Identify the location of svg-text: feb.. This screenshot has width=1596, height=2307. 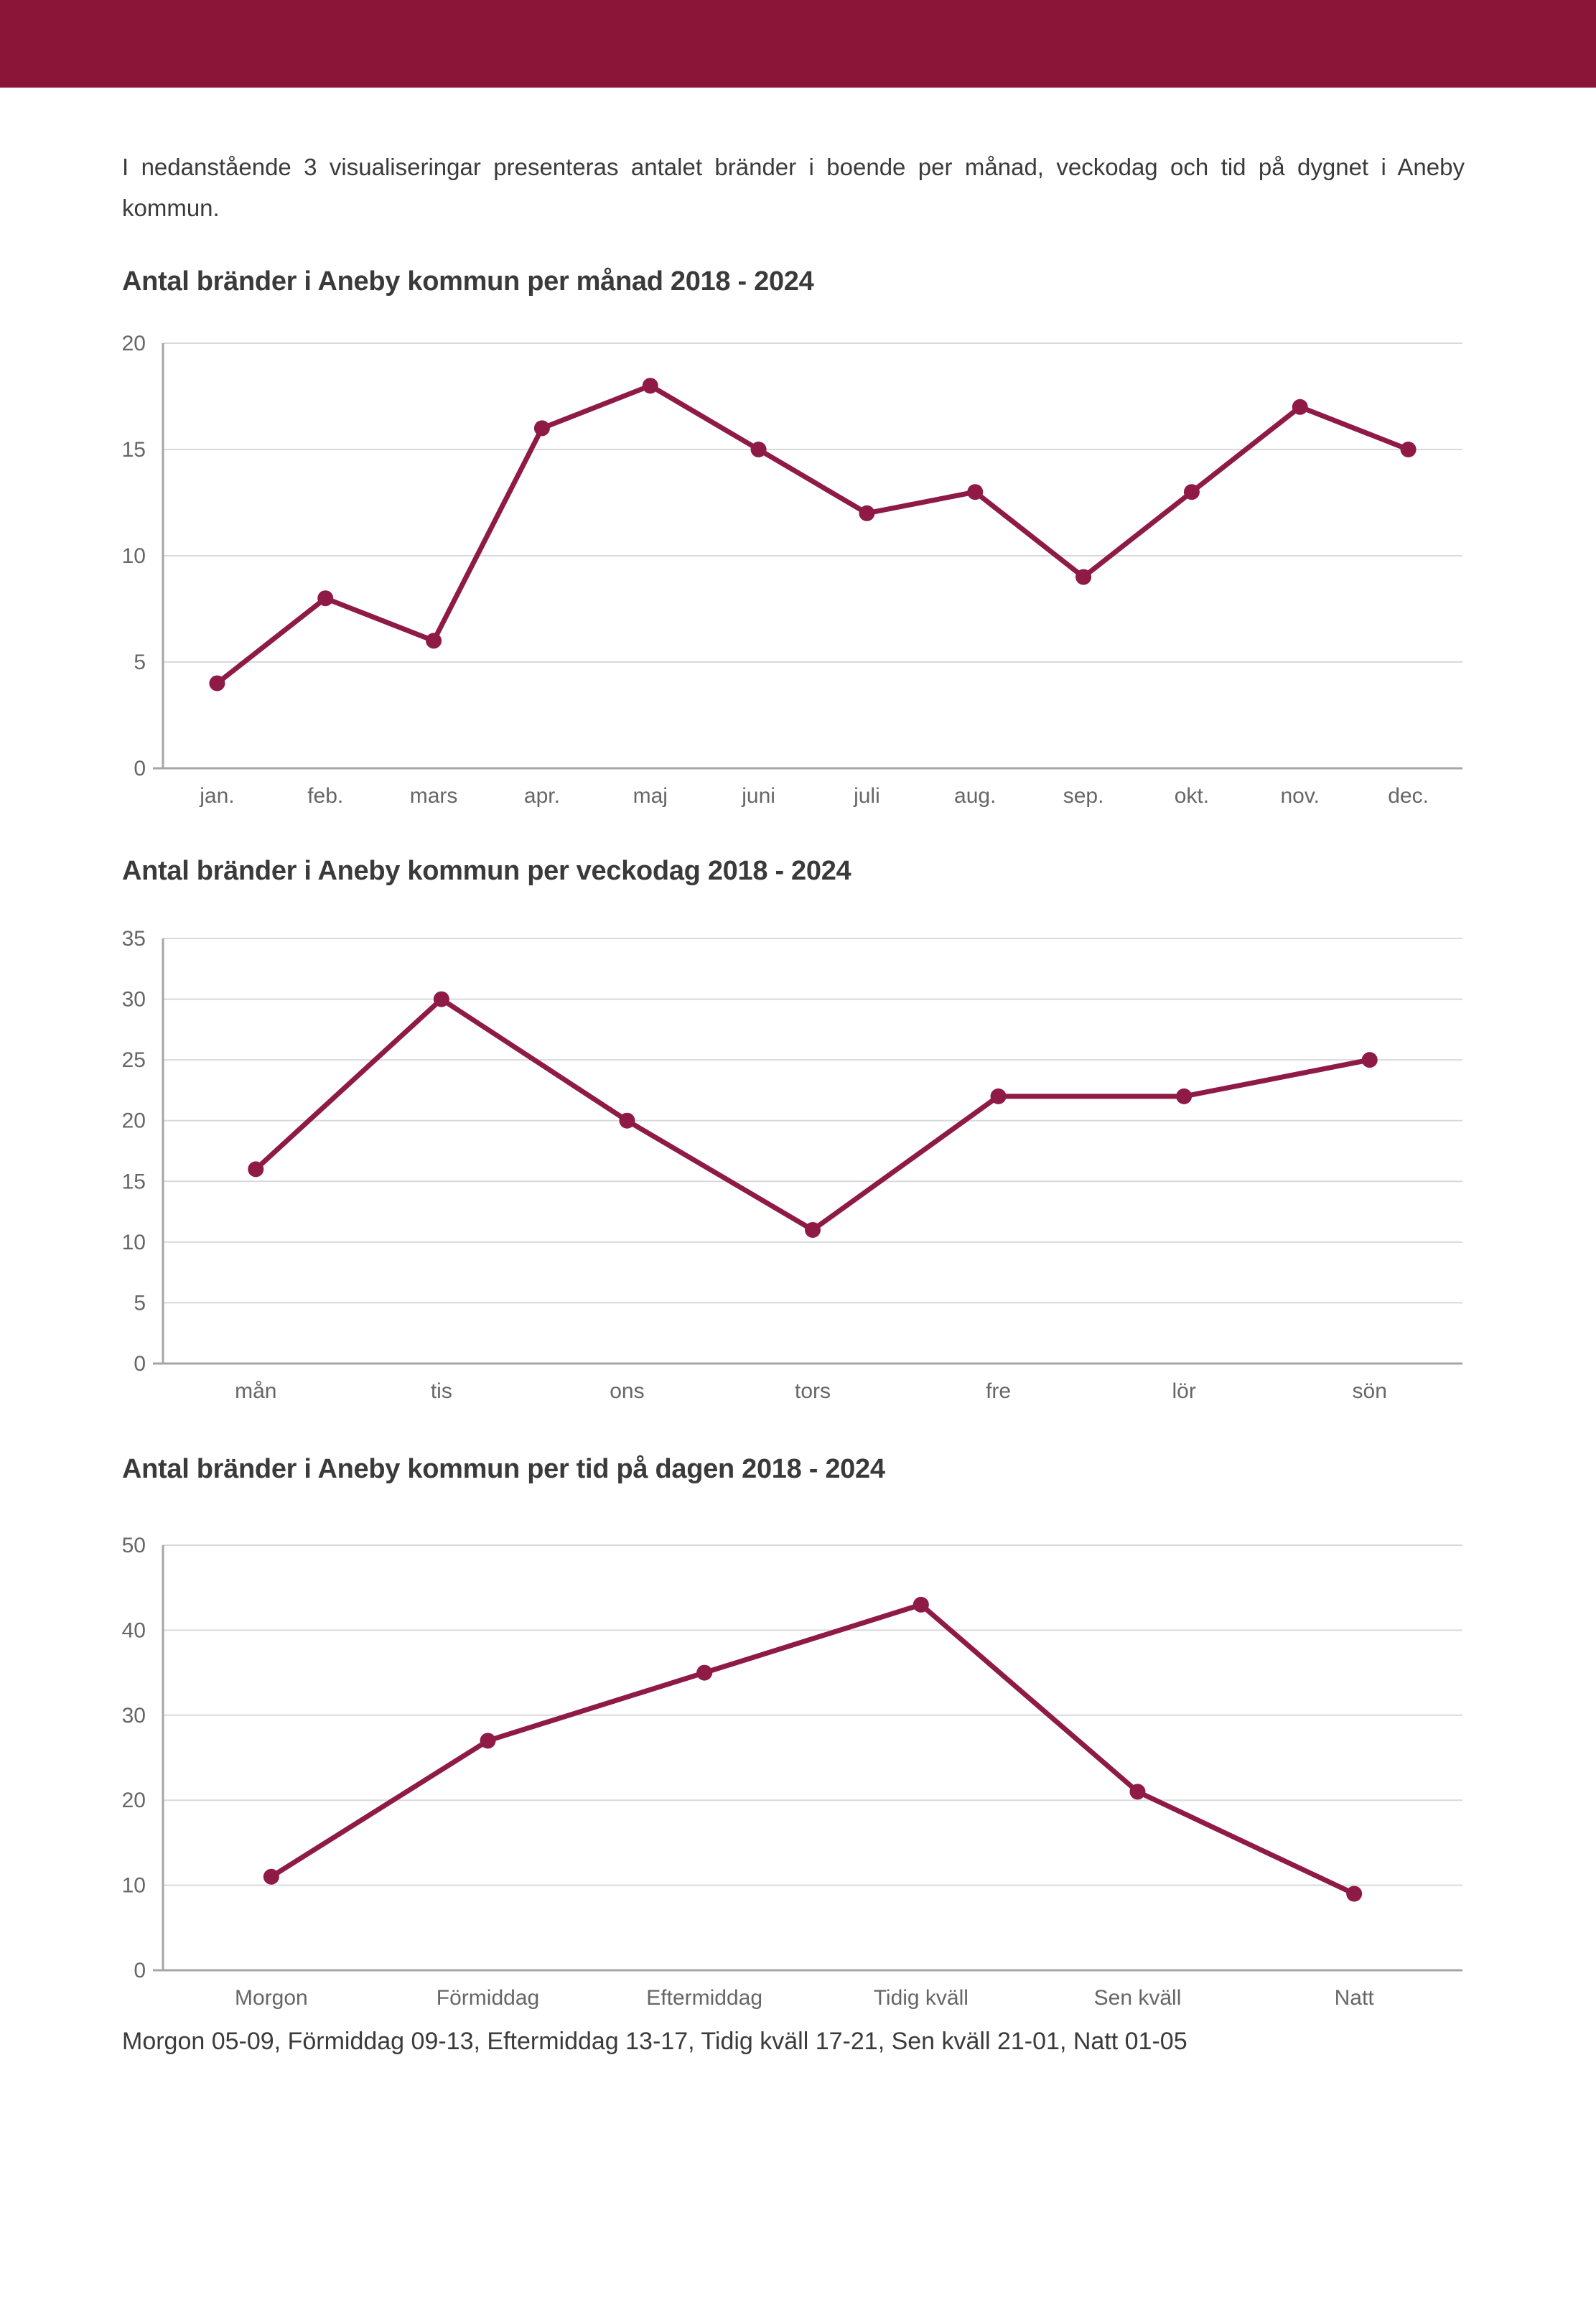
(325, 796).